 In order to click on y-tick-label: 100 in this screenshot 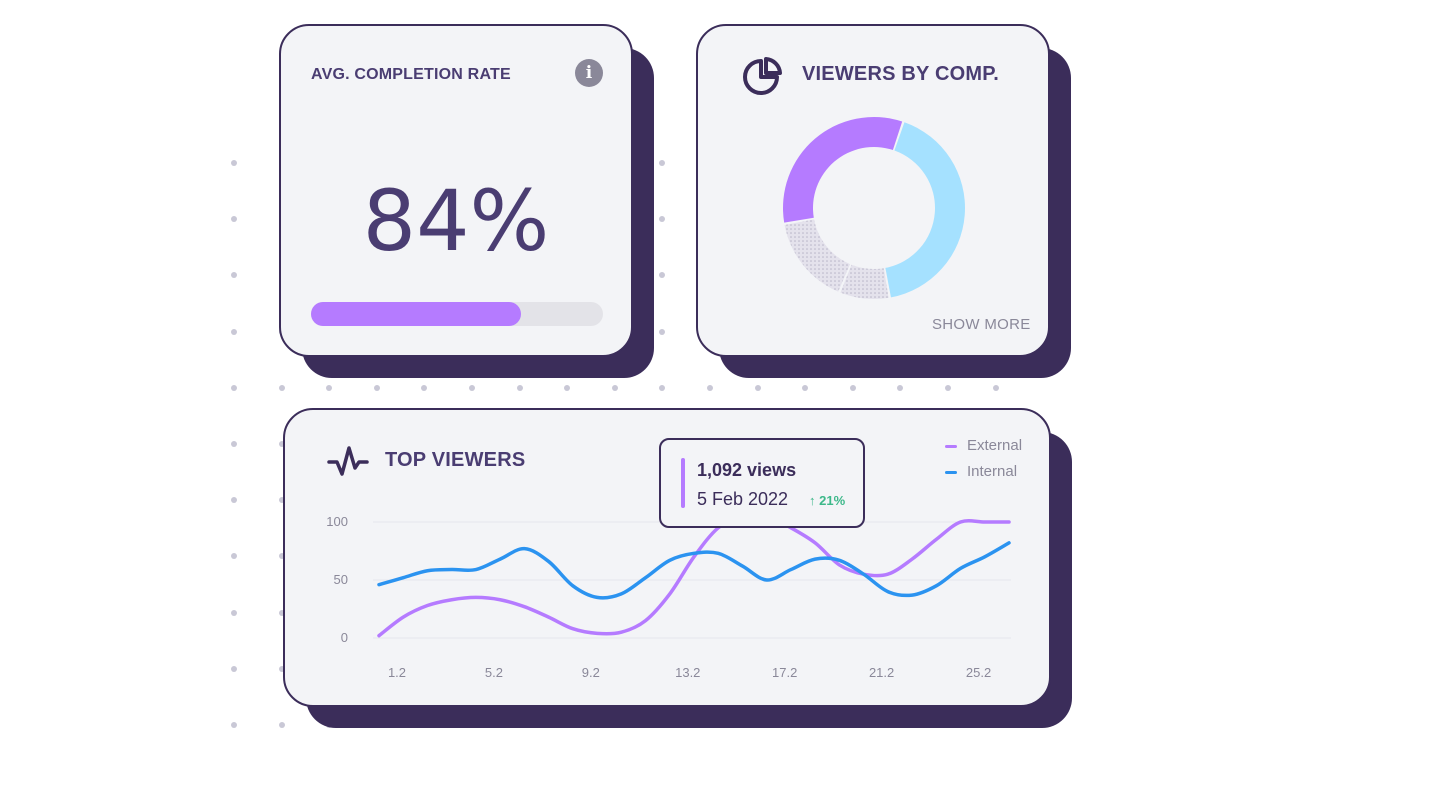, I will do `click(337, 521)`.